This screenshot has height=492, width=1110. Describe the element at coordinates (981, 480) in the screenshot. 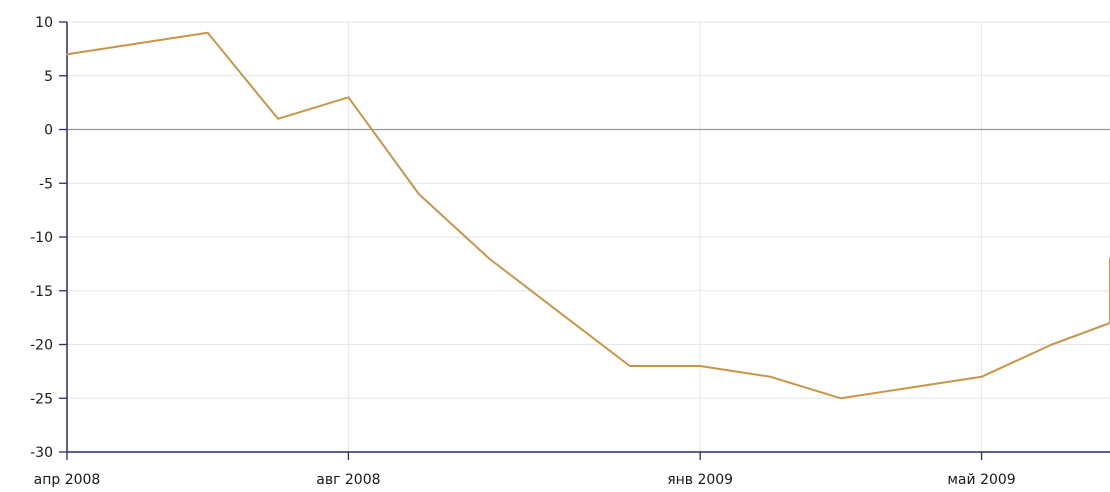

I see `x-tick-label: май 2009` at that location.